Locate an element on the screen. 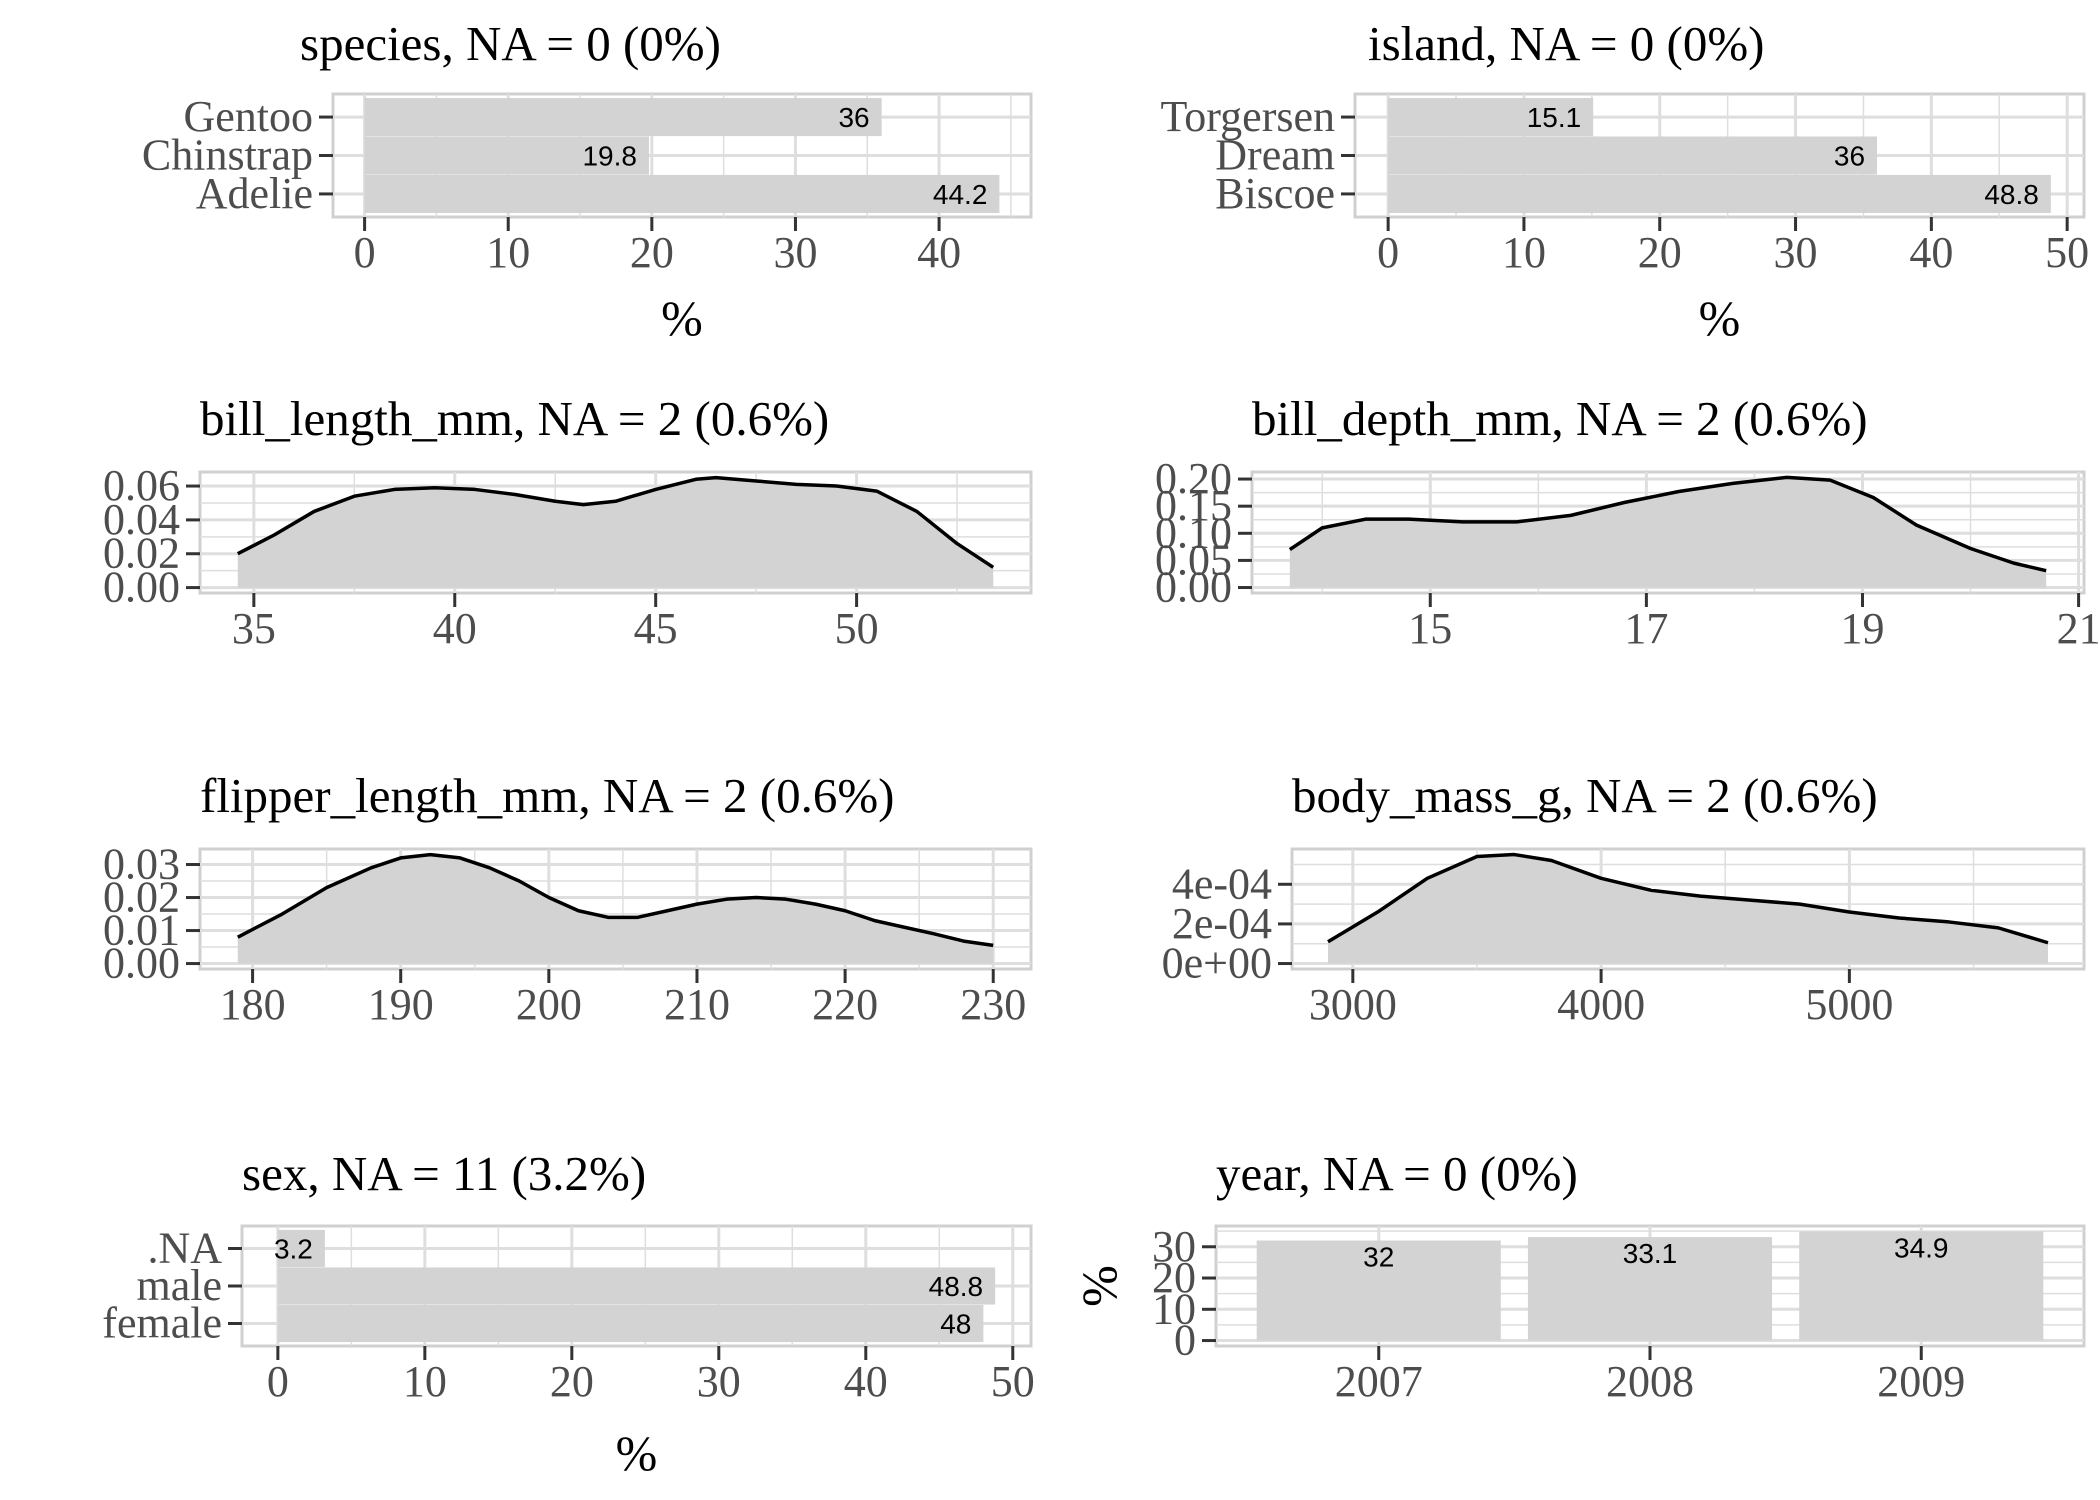  chart-title: species, NA = 0 (0%) is located at coordinates (510, 43).